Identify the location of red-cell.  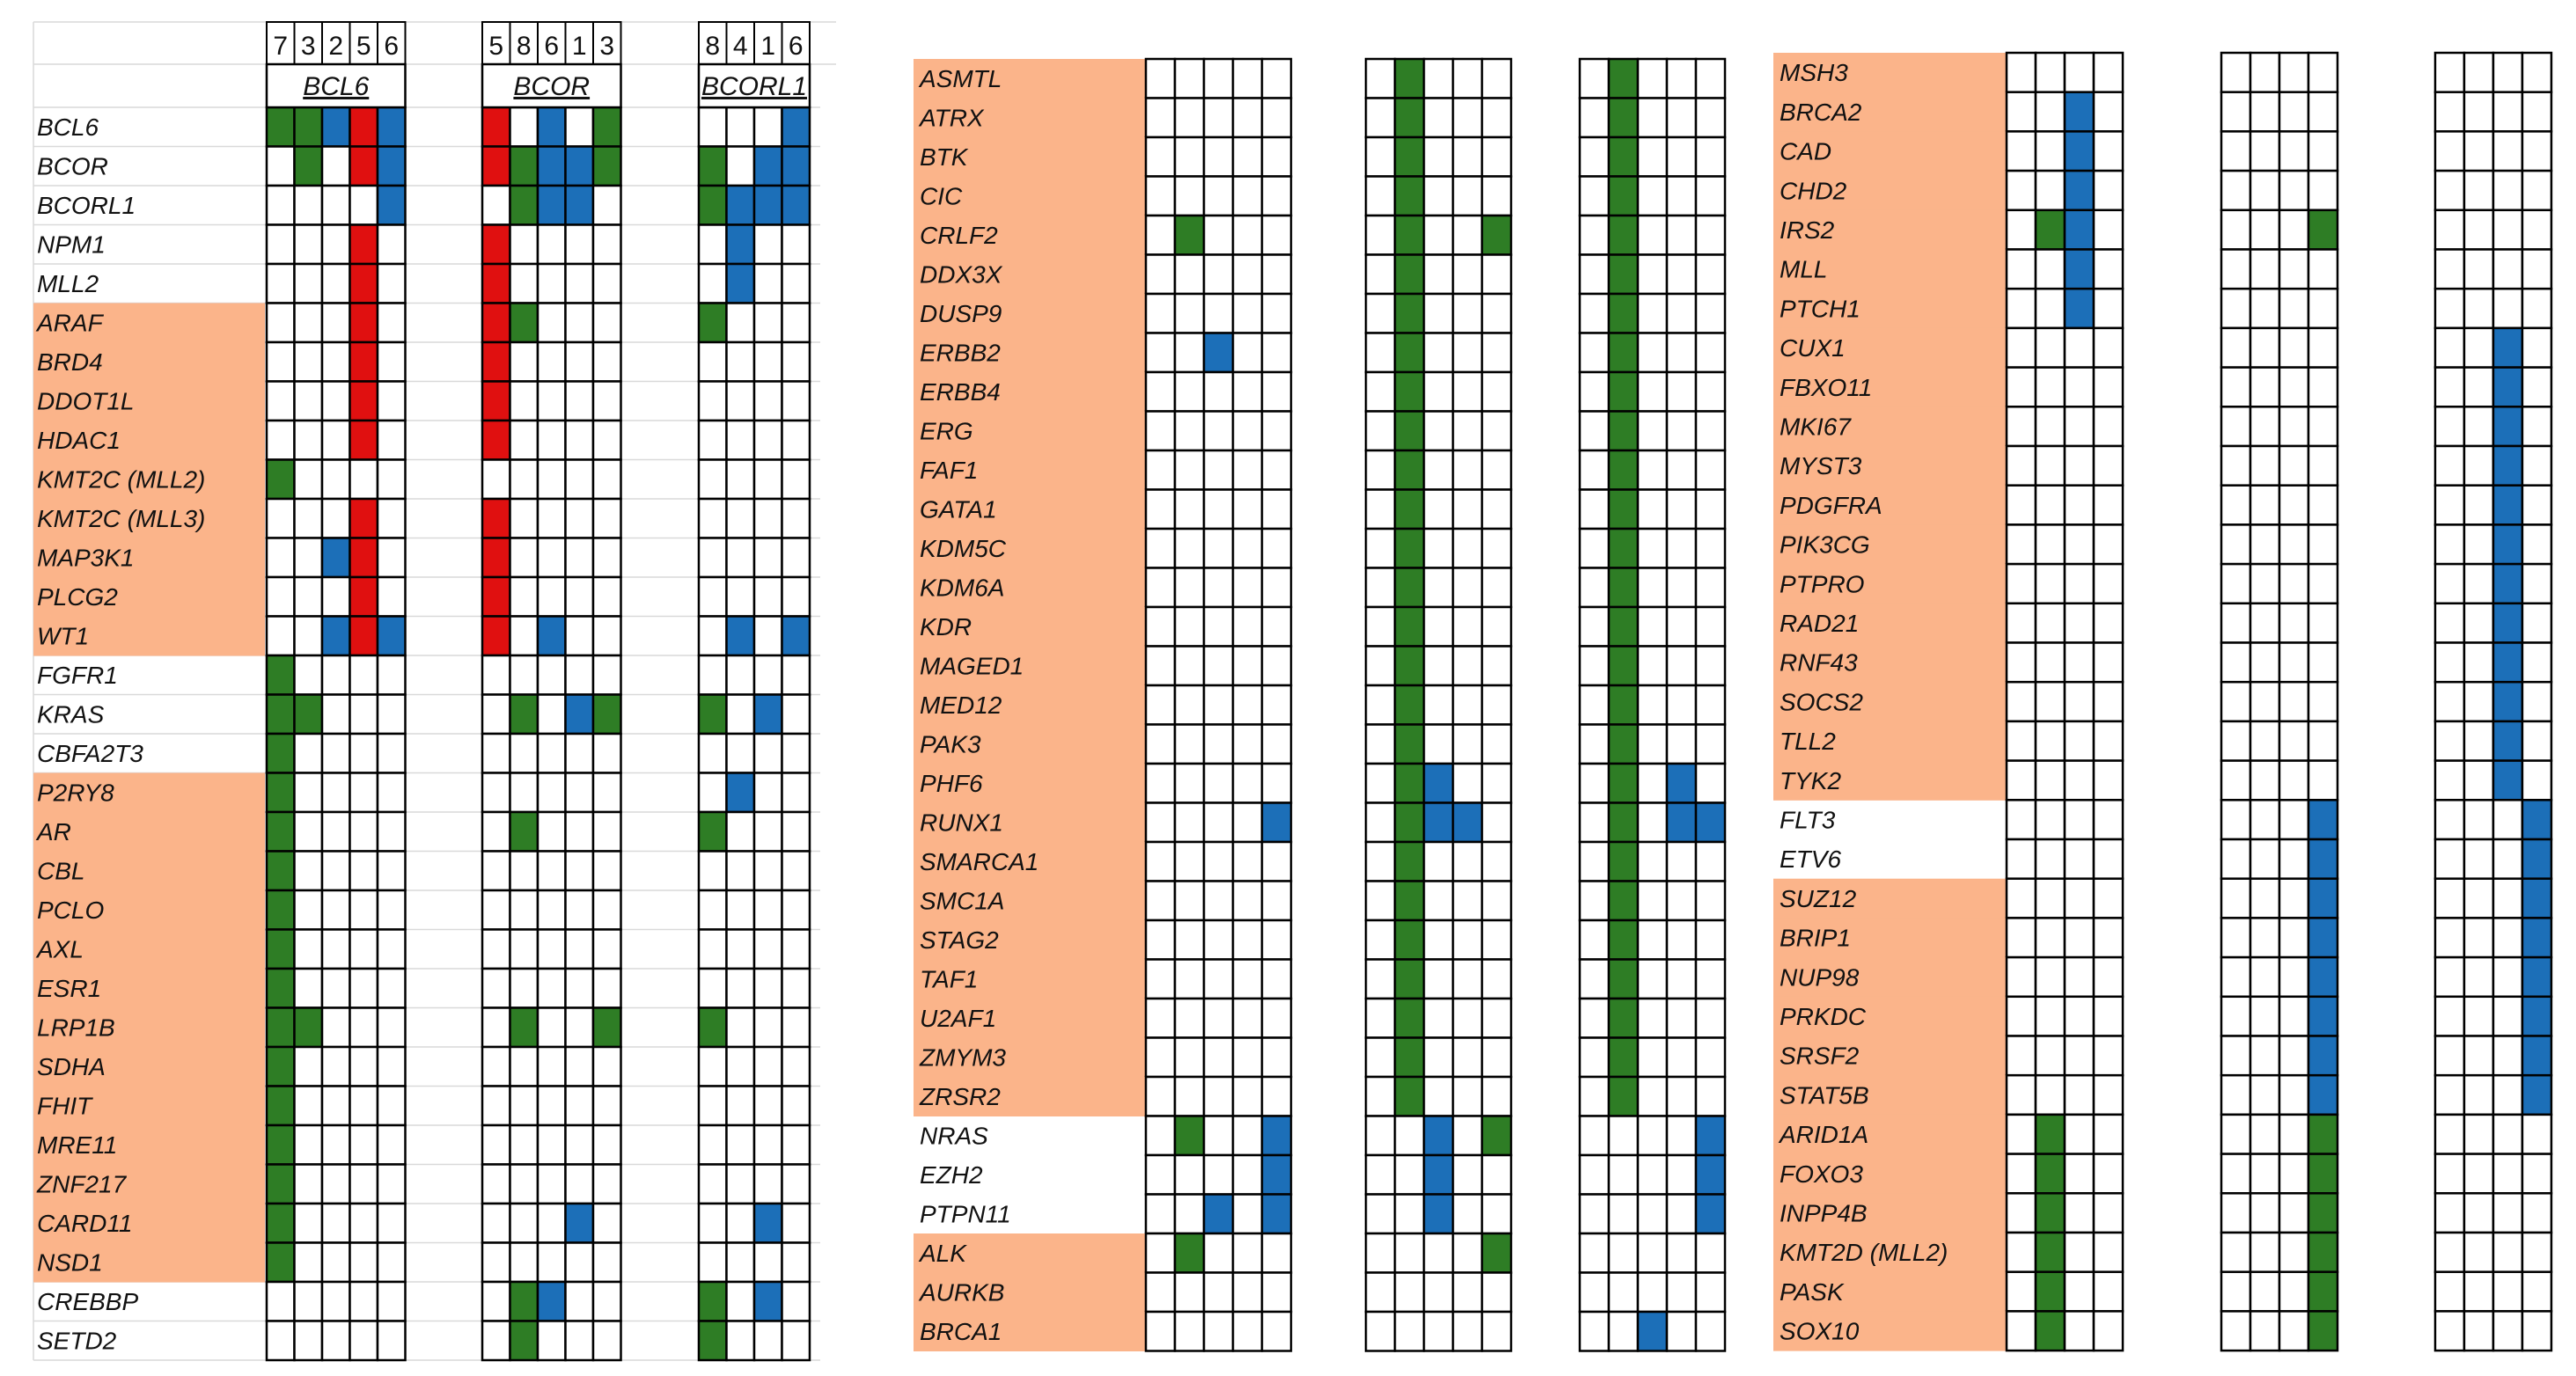
(364, 361).